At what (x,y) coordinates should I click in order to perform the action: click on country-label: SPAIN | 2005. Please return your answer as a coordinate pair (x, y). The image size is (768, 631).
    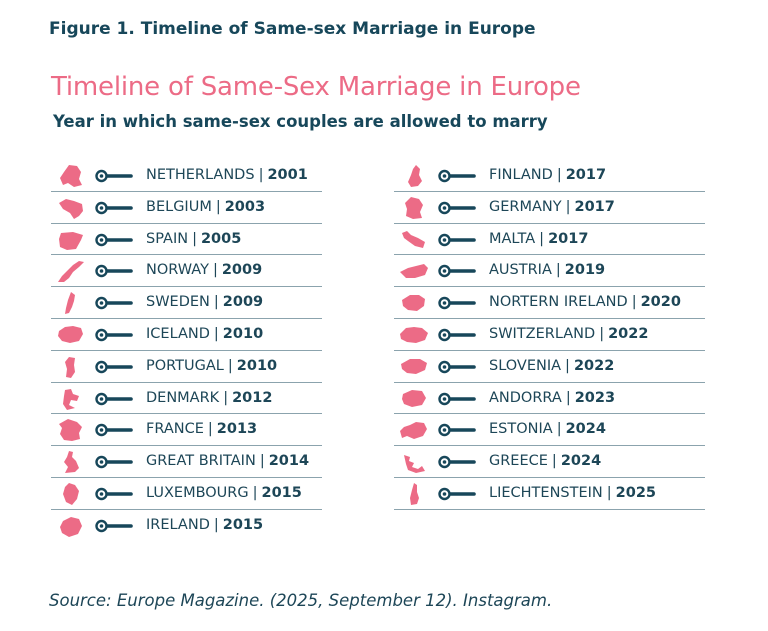
    Looking at the image, I should click on (193, 239).